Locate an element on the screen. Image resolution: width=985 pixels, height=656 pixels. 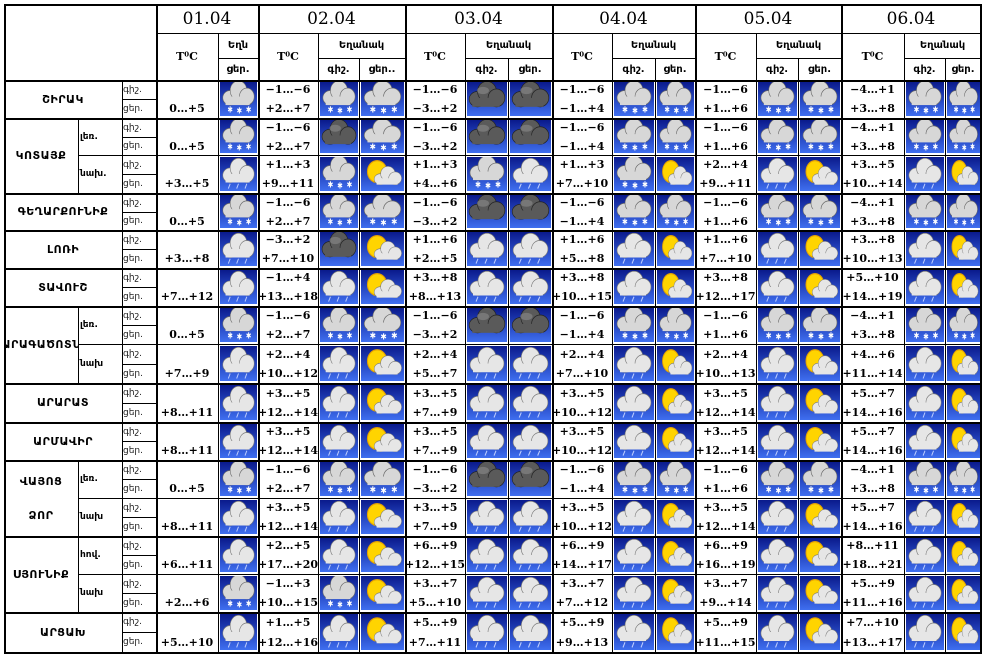
day-label: ցեր. is located at coordinates (133, 642).